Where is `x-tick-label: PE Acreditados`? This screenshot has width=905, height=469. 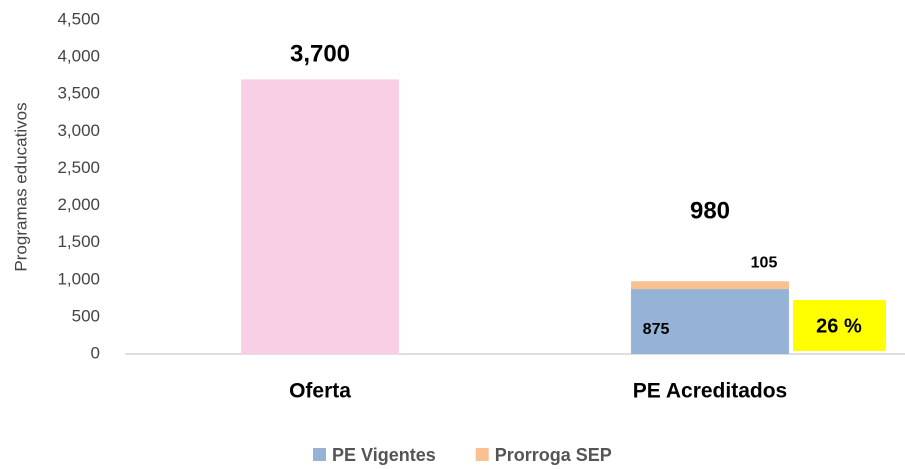 x-tick-label: PE Acreditados is located at coordinates (710, 391).